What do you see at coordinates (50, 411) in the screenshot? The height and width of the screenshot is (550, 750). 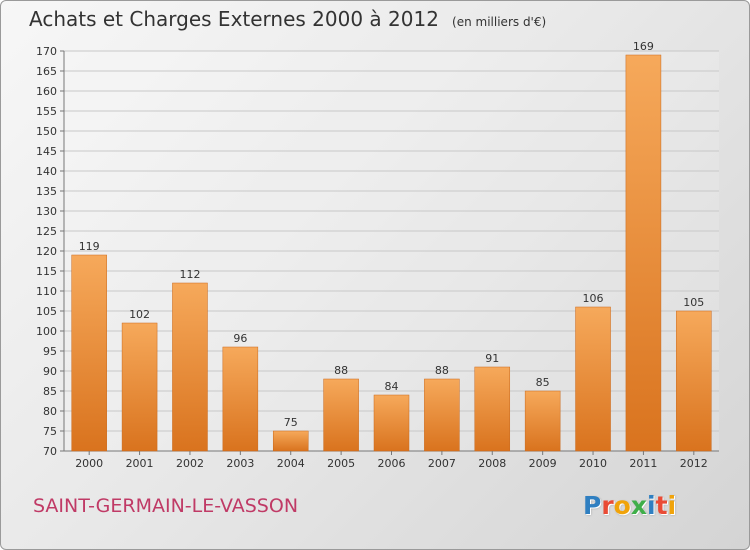 I see `y-tick-label: 80` at bounding box center [50, 411].